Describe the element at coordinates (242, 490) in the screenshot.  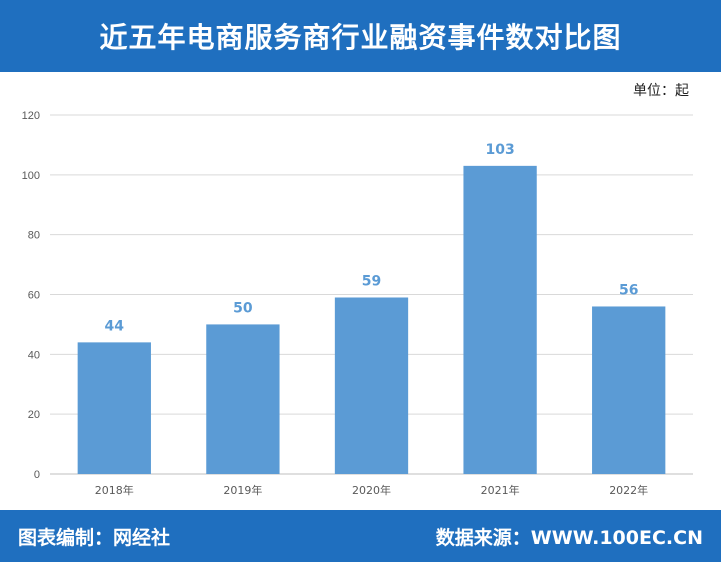
I see `x-tick-label: 2019年` at that location.